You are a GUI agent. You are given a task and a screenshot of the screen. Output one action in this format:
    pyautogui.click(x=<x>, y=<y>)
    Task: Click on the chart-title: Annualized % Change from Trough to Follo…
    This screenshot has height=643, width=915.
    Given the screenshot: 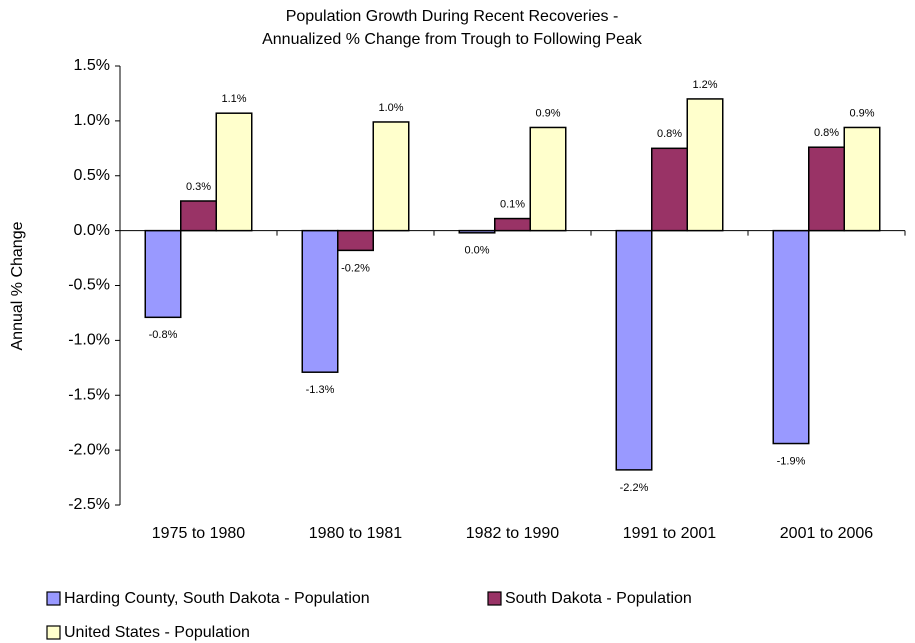 What is the action you would take?
    pyautogui.click(x=452, y=39)
    